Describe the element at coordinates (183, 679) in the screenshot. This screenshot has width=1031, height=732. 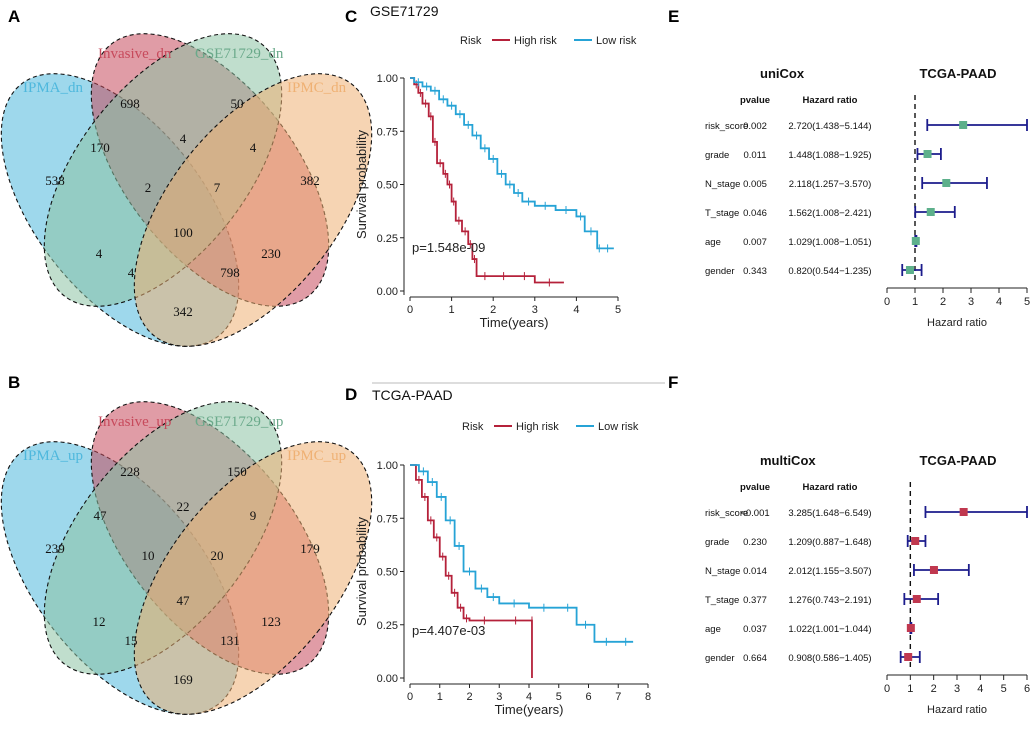
I see `venn-region-count: 169` at that location.